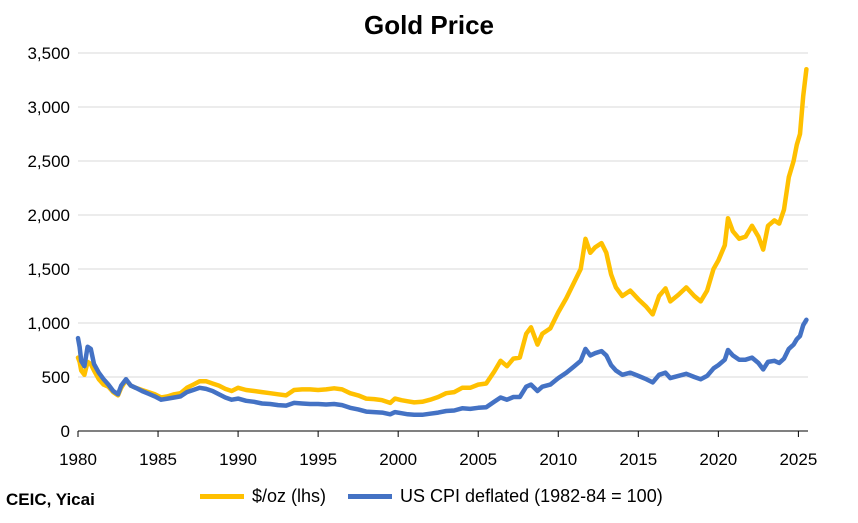 The image size is (858, 523). I want to click on legend-item-cpi-deflated: US CPI deflated (1982-84 = 100), so click(505, 496).